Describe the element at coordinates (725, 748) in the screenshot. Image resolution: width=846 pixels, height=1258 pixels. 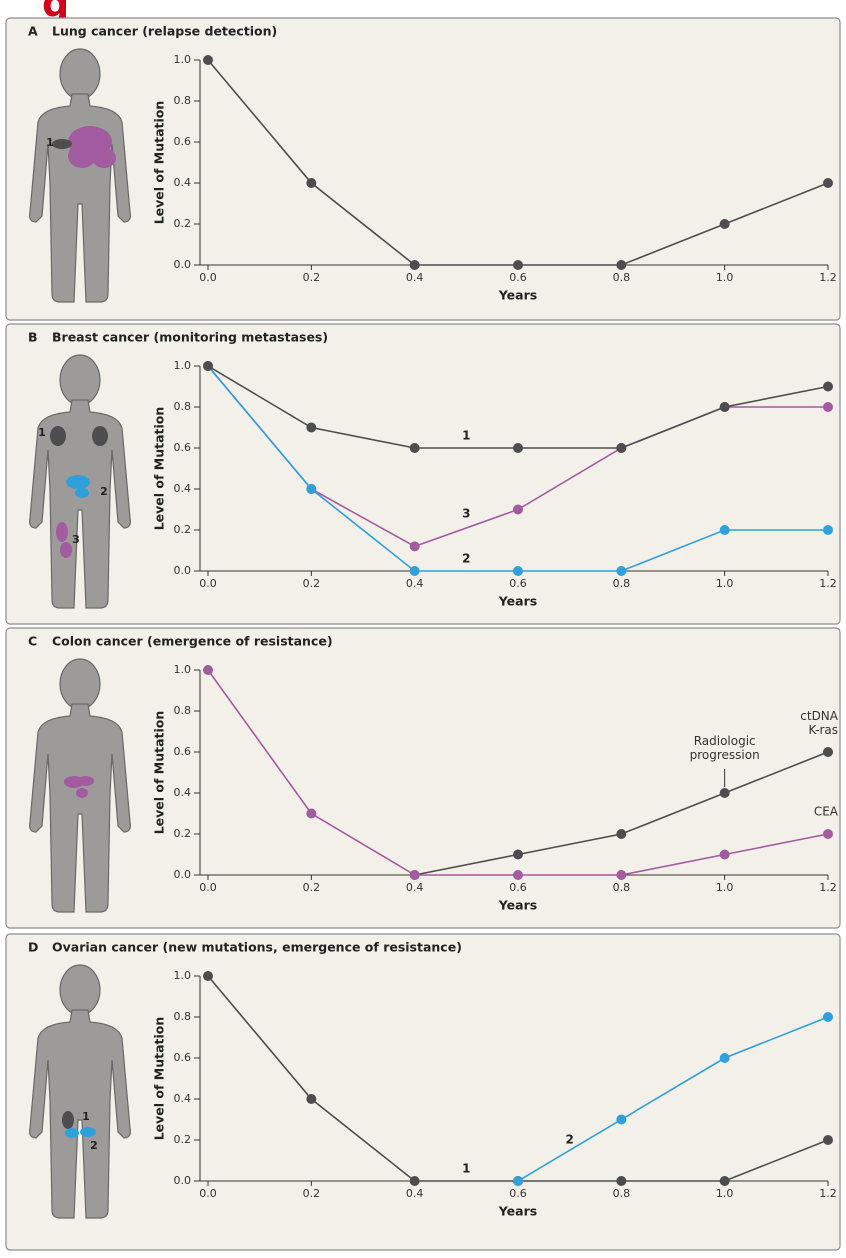
I see `annotation: Radiologic progression` at that location.